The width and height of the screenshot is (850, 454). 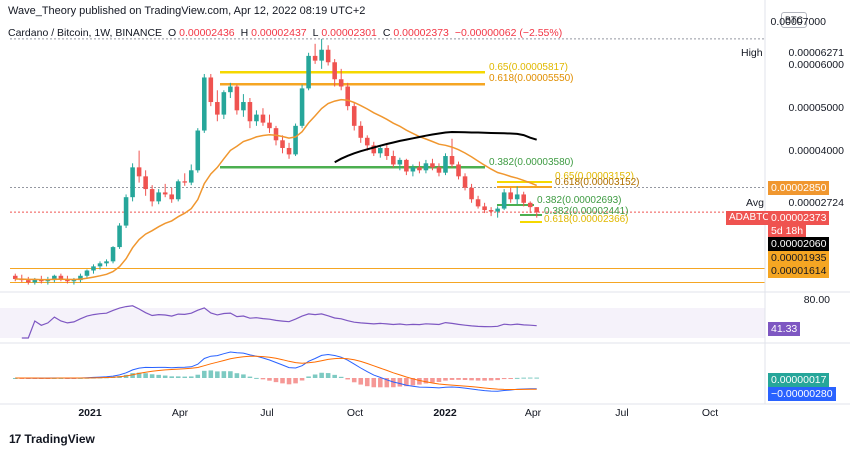 What do you see at coordinates (816, 203) in the screenshot?
I see `avg-marker-value: 0.00002724` at bounding box center [816, 203].